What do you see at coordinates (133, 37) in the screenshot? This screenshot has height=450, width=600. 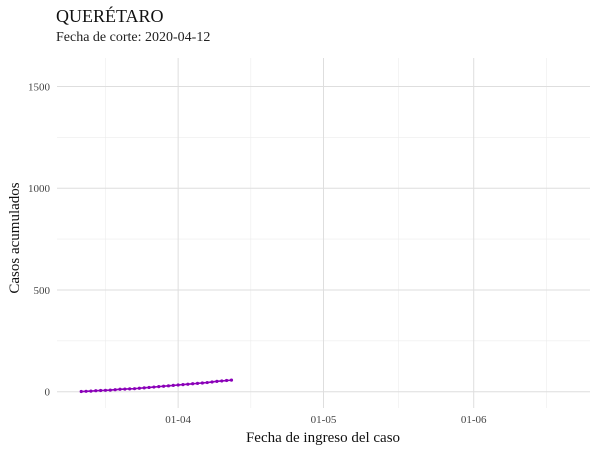 I see `chart-subtitle: Fecha de corte: 2020-04-12` at bounding box center [133, 37].